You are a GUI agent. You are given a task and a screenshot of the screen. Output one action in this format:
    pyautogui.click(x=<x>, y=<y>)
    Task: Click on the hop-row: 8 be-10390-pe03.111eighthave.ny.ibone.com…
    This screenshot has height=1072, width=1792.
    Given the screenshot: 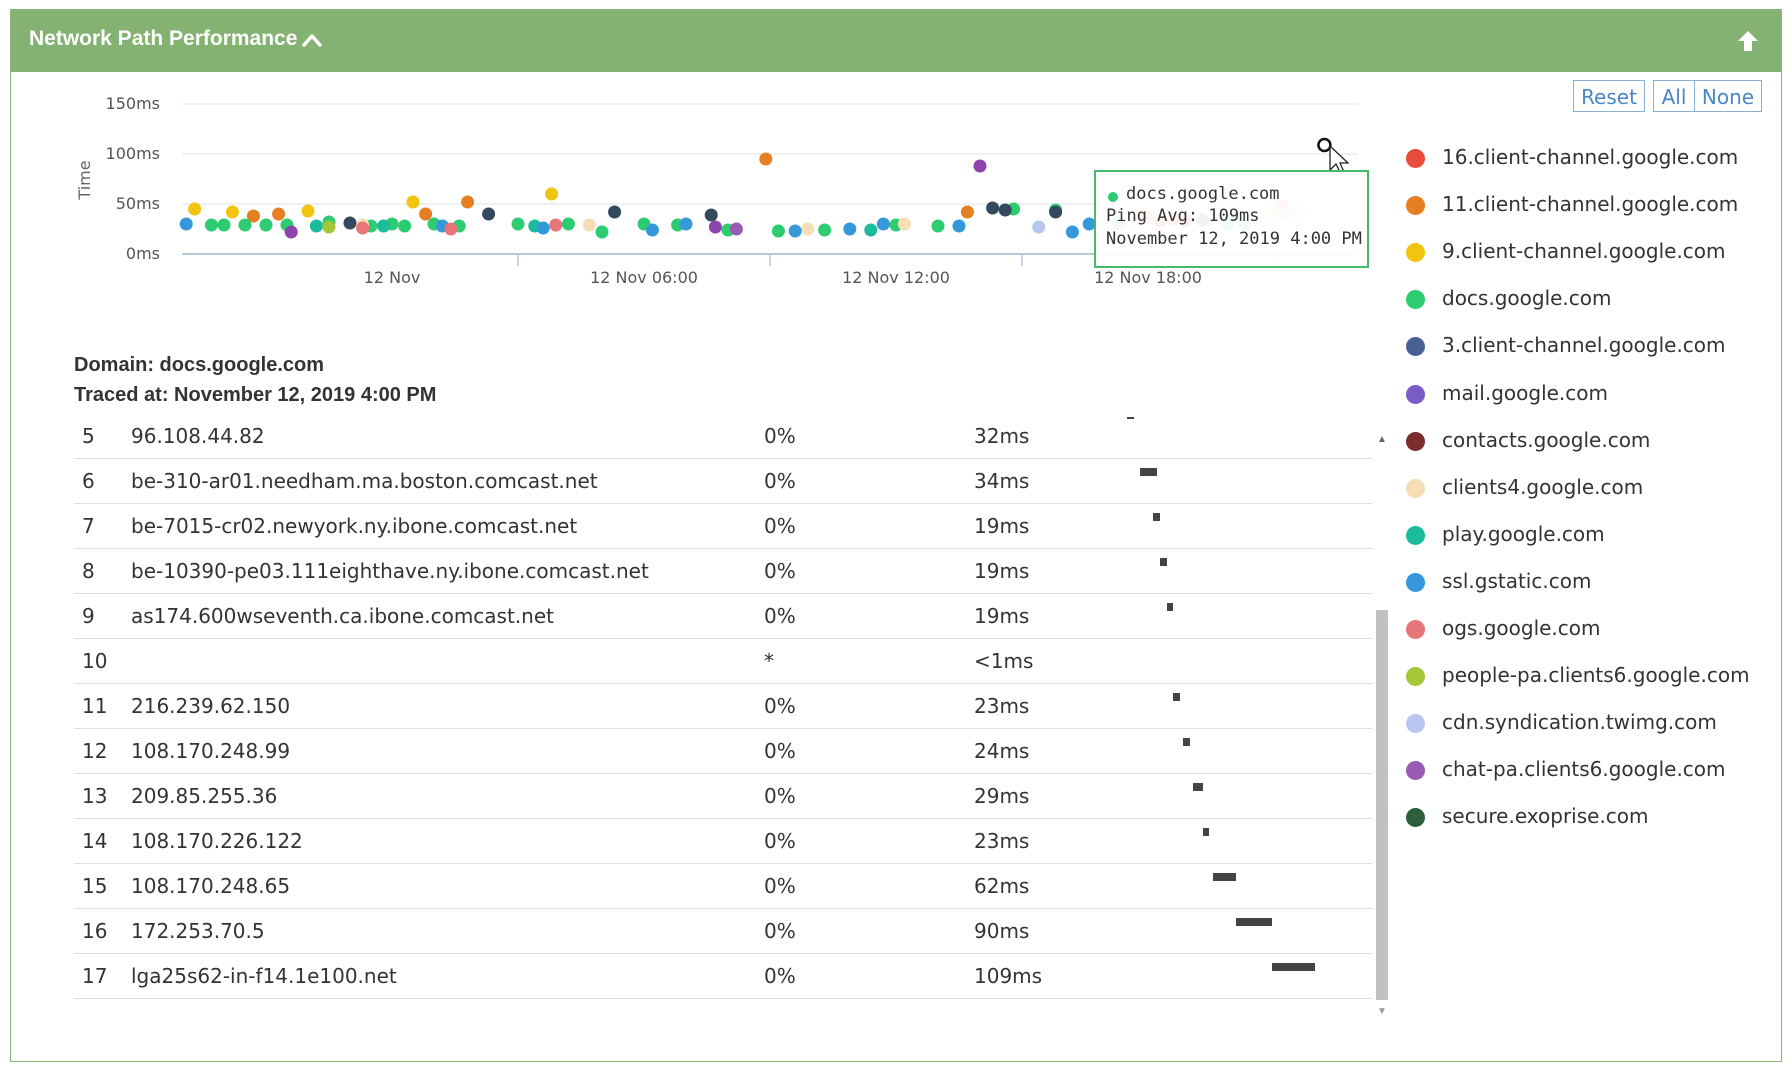 What is the action you would take?
    pyautogui.click(x=723, y=571)
    